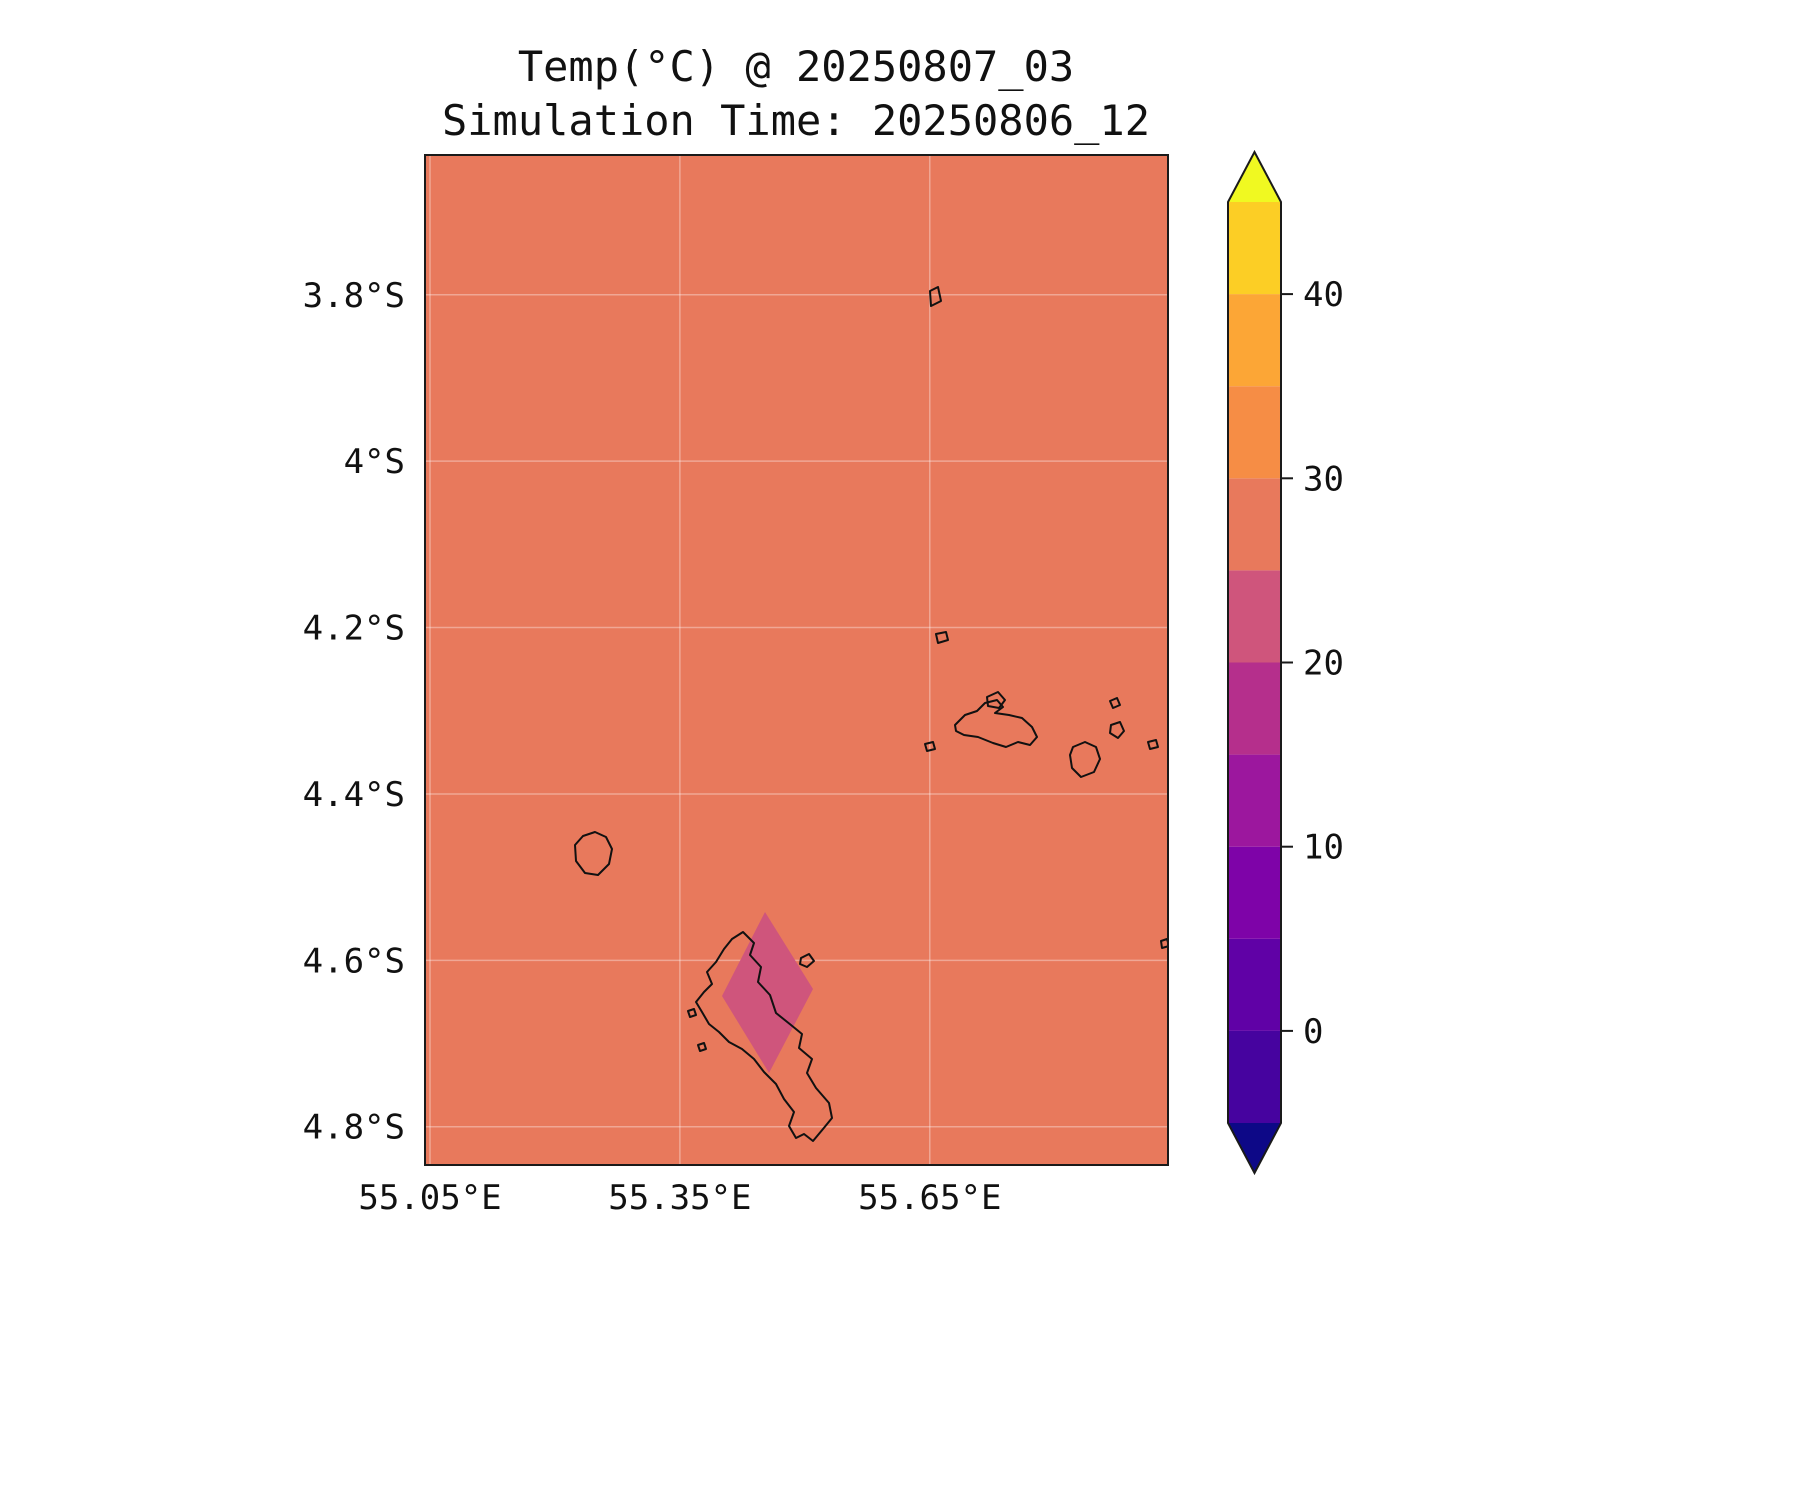  Describe the element at coordinates (1254, 177) in the screenshot. I see `colorbar-extend-over` at that location.